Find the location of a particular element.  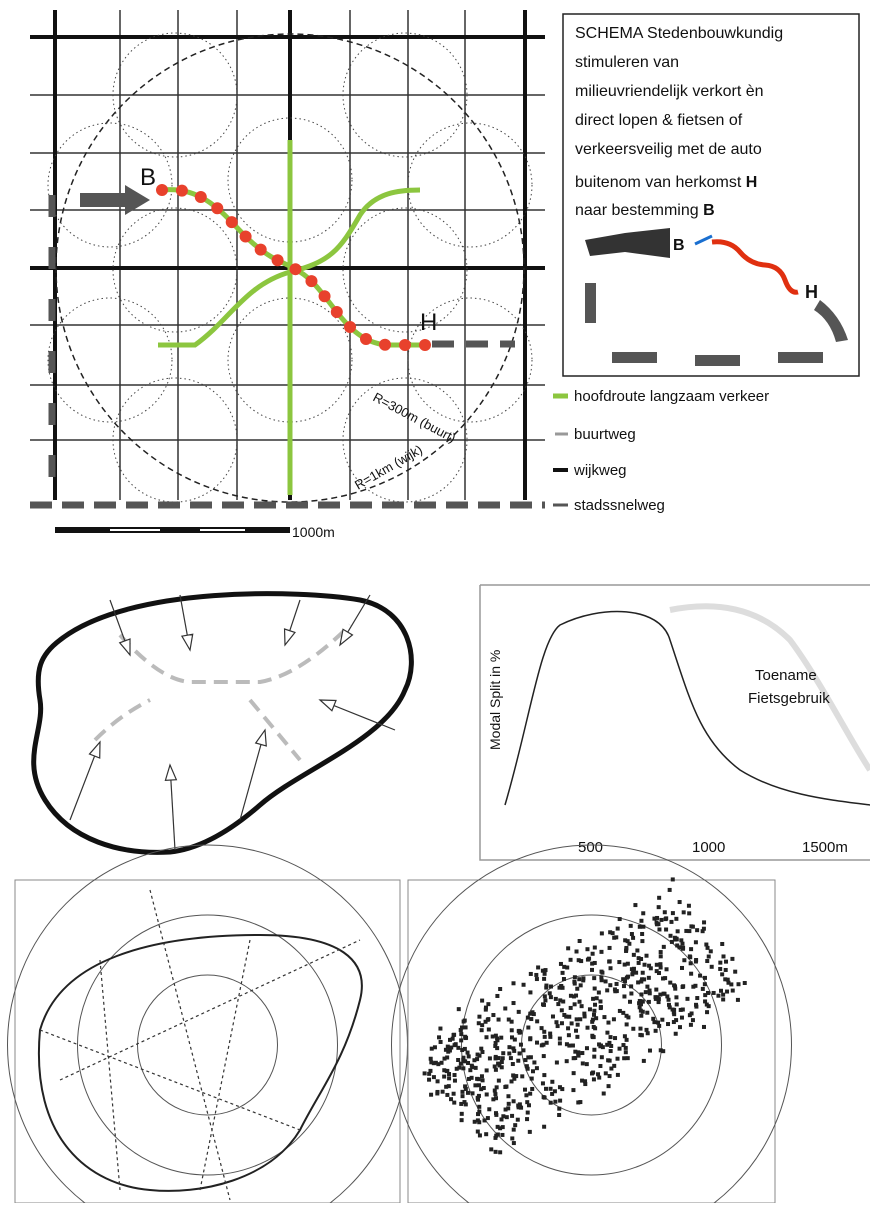

arrow-head is located at coordinates (187, 642).